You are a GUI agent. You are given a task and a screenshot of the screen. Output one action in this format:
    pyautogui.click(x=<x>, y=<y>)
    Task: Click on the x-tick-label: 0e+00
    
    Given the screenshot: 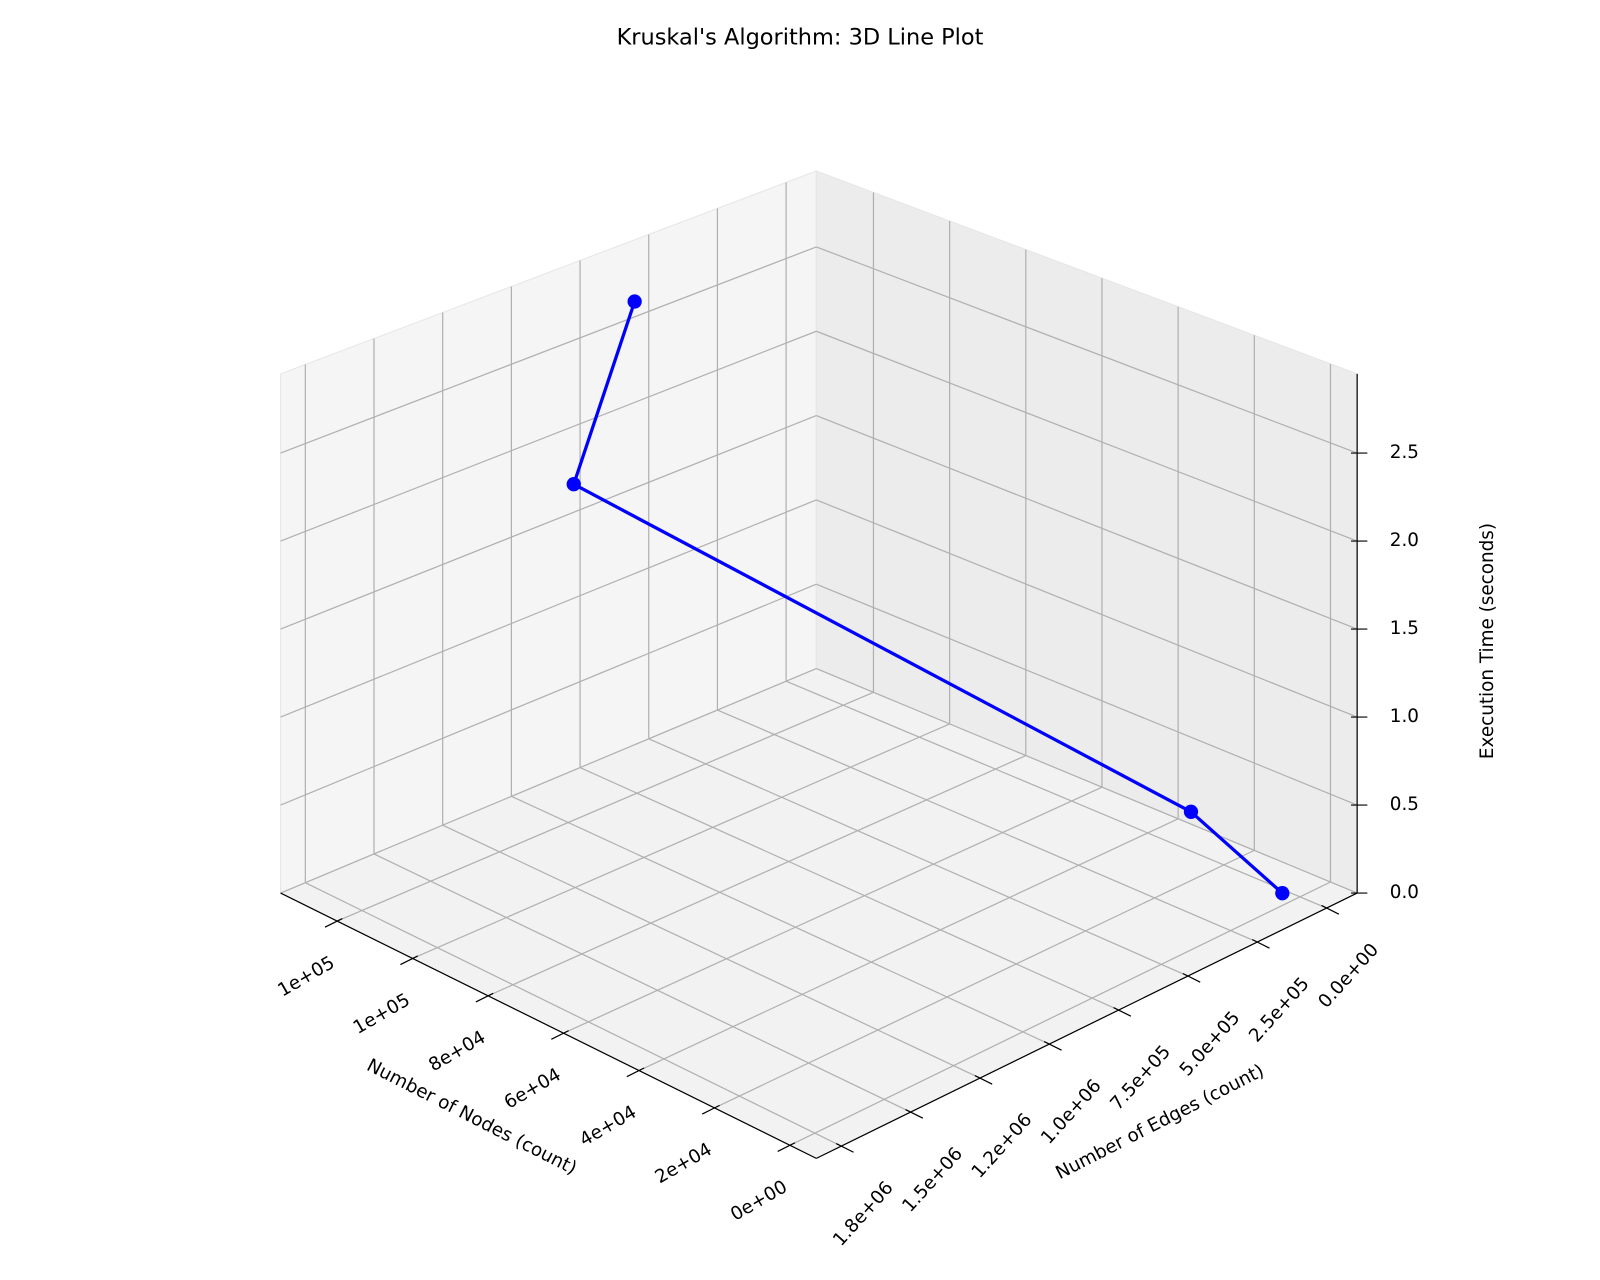 What is the action you would take?
    pyautogui.click(x=759, y=1200)
    